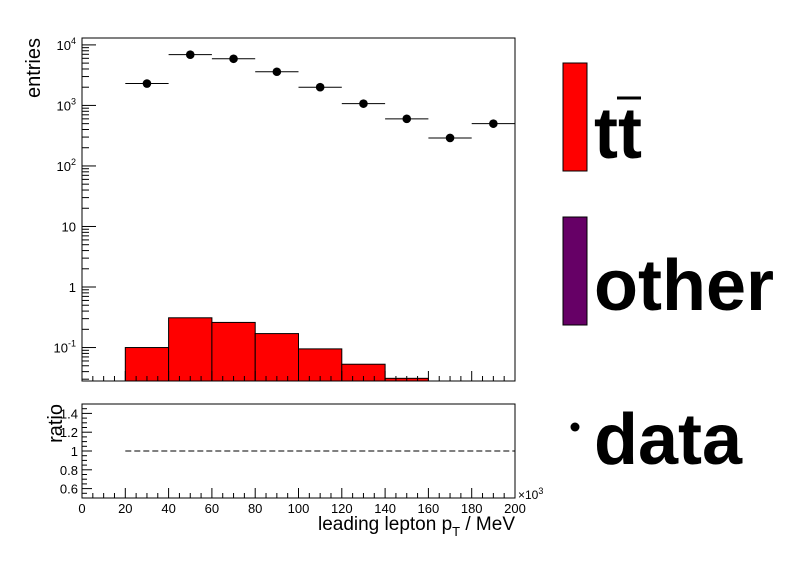  I want to click on x-tick-label: 120, so click(342, 508).